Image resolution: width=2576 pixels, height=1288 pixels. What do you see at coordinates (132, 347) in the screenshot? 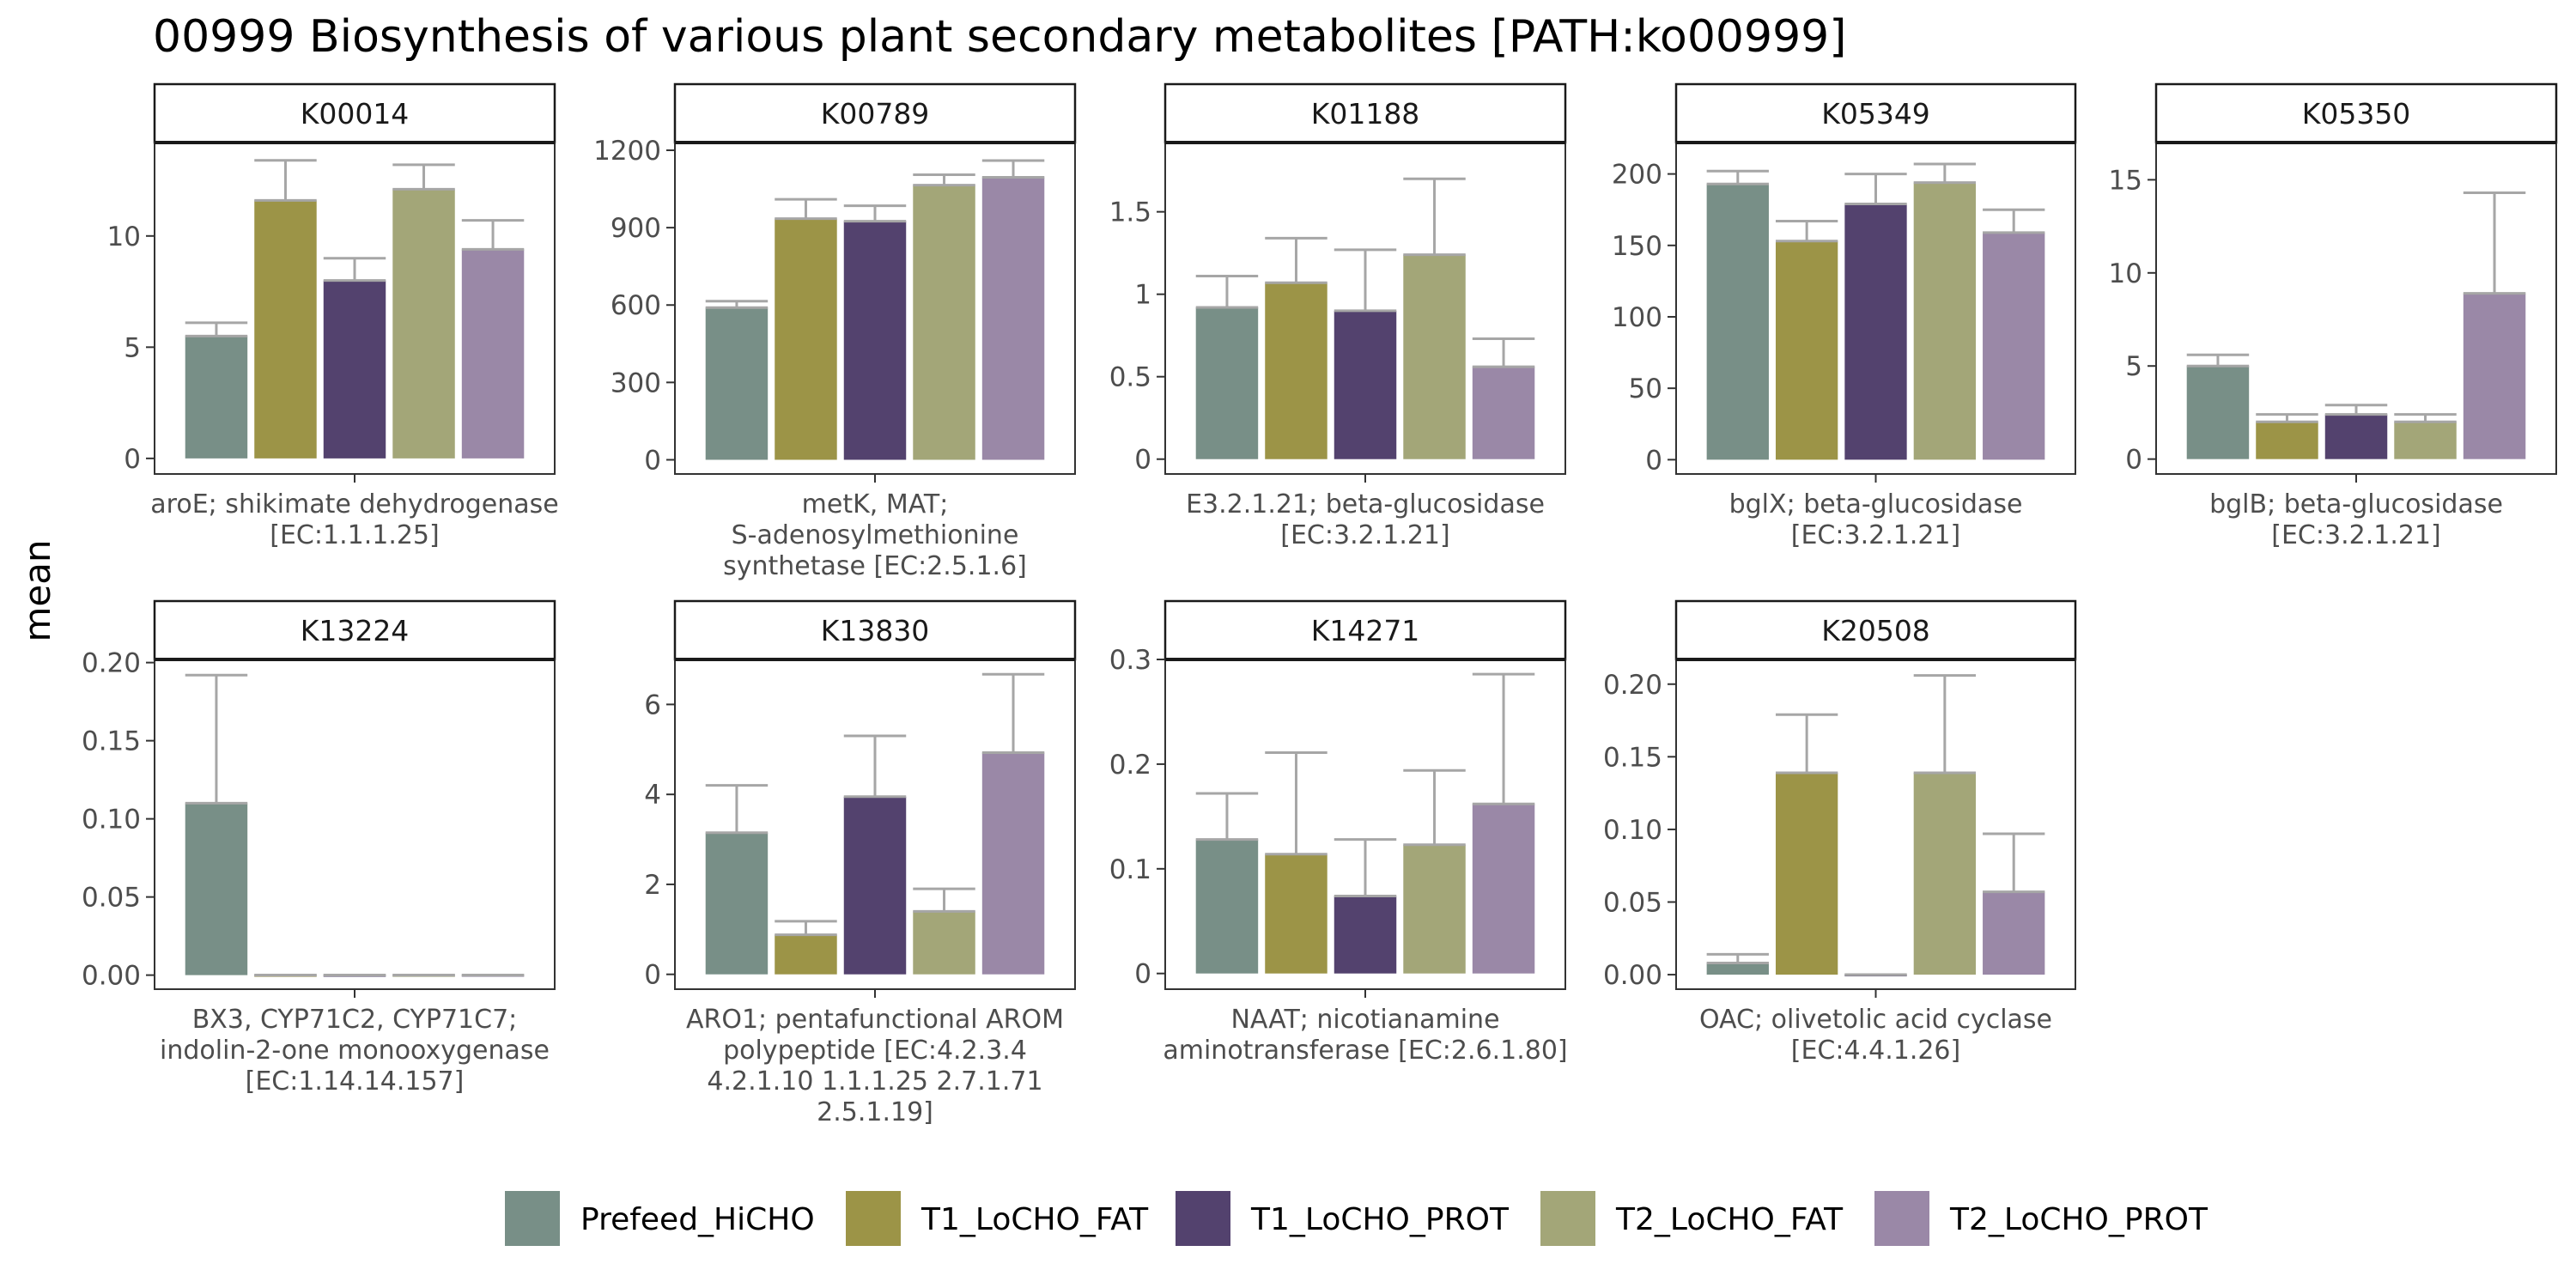
I see `y-tick-label: 5` at bounding box center [132, 347].